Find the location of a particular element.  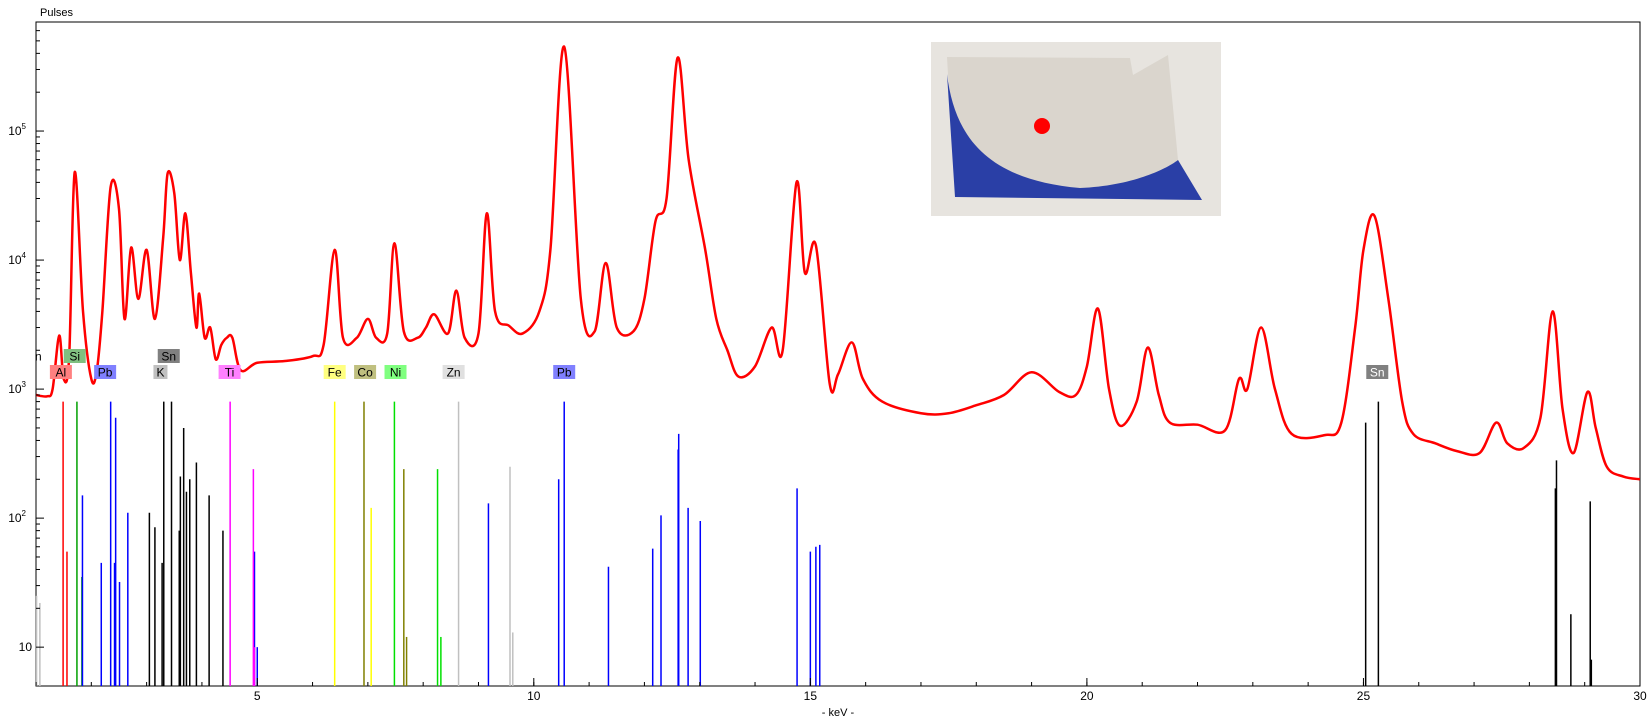

element-label-clipped: n is located at coordinates (38, 357).